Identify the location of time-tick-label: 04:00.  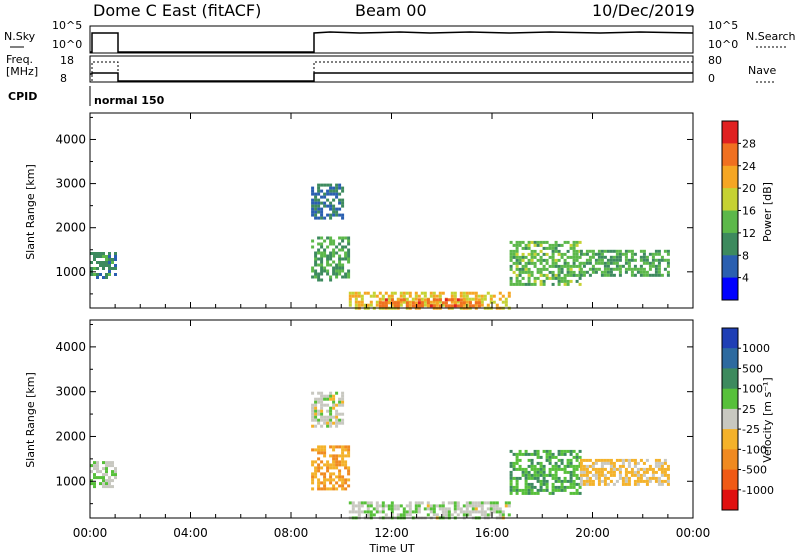
(190, 533).